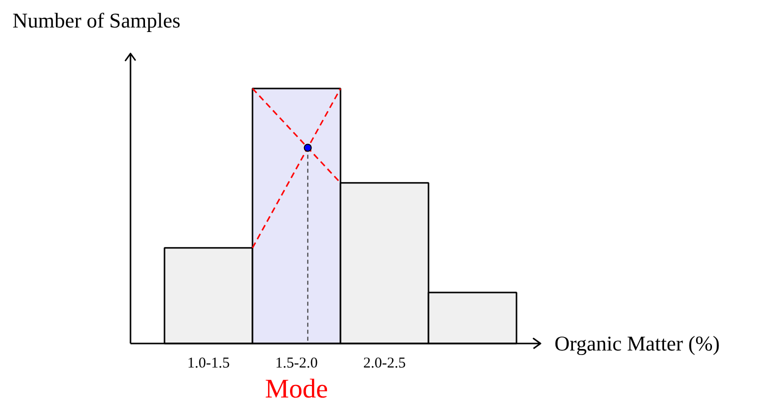 This screenshot has height=403, width=783. Describe the element at coordinates (384, 364) in the screenshot. I see `x-tick-label: 2.0-2.5` at that location.